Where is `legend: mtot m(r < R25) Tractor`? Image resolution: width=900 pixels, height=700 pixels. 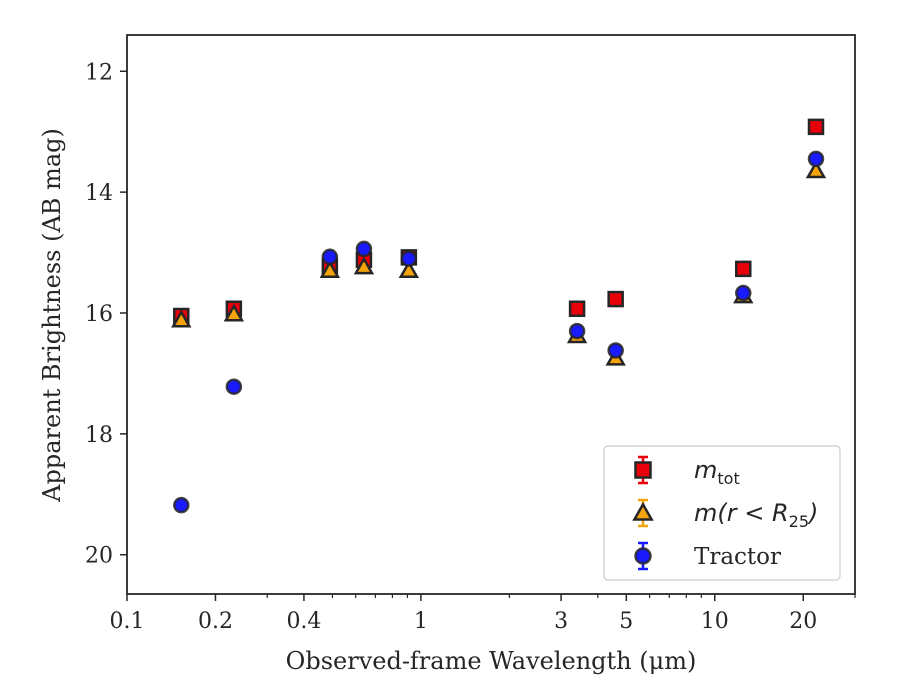 legend: mtot m(r < R25) Tractor is located at coordinates (722, 513).